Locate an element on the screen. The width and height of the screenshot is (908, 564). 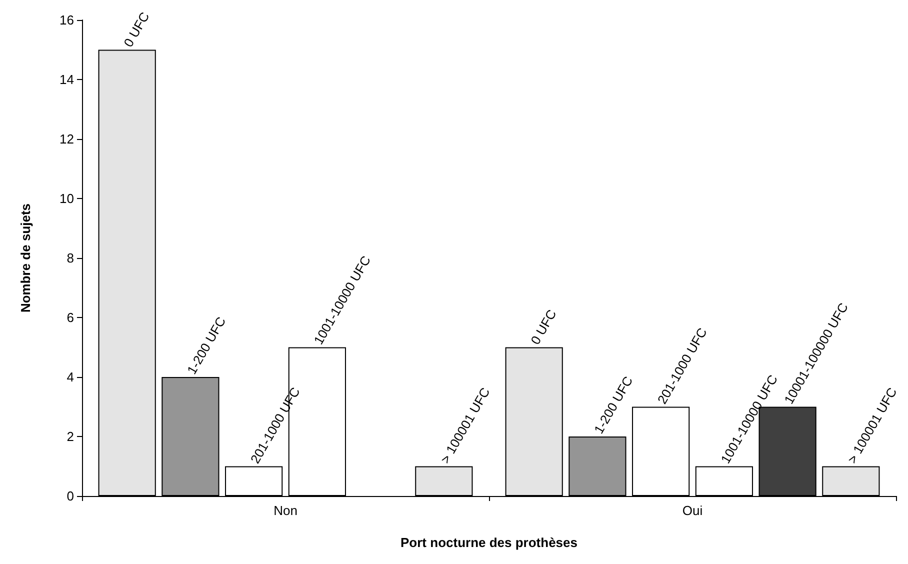
y-tick-label: 10 is located at coordinates (67, 198).